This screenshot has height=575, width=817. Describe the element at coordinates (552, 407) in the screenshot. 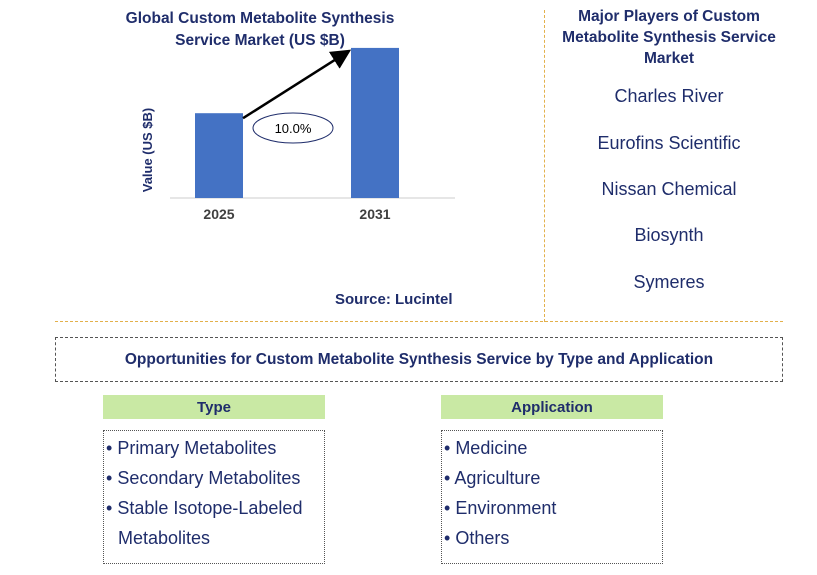

I see `application-header: Application` at that location.